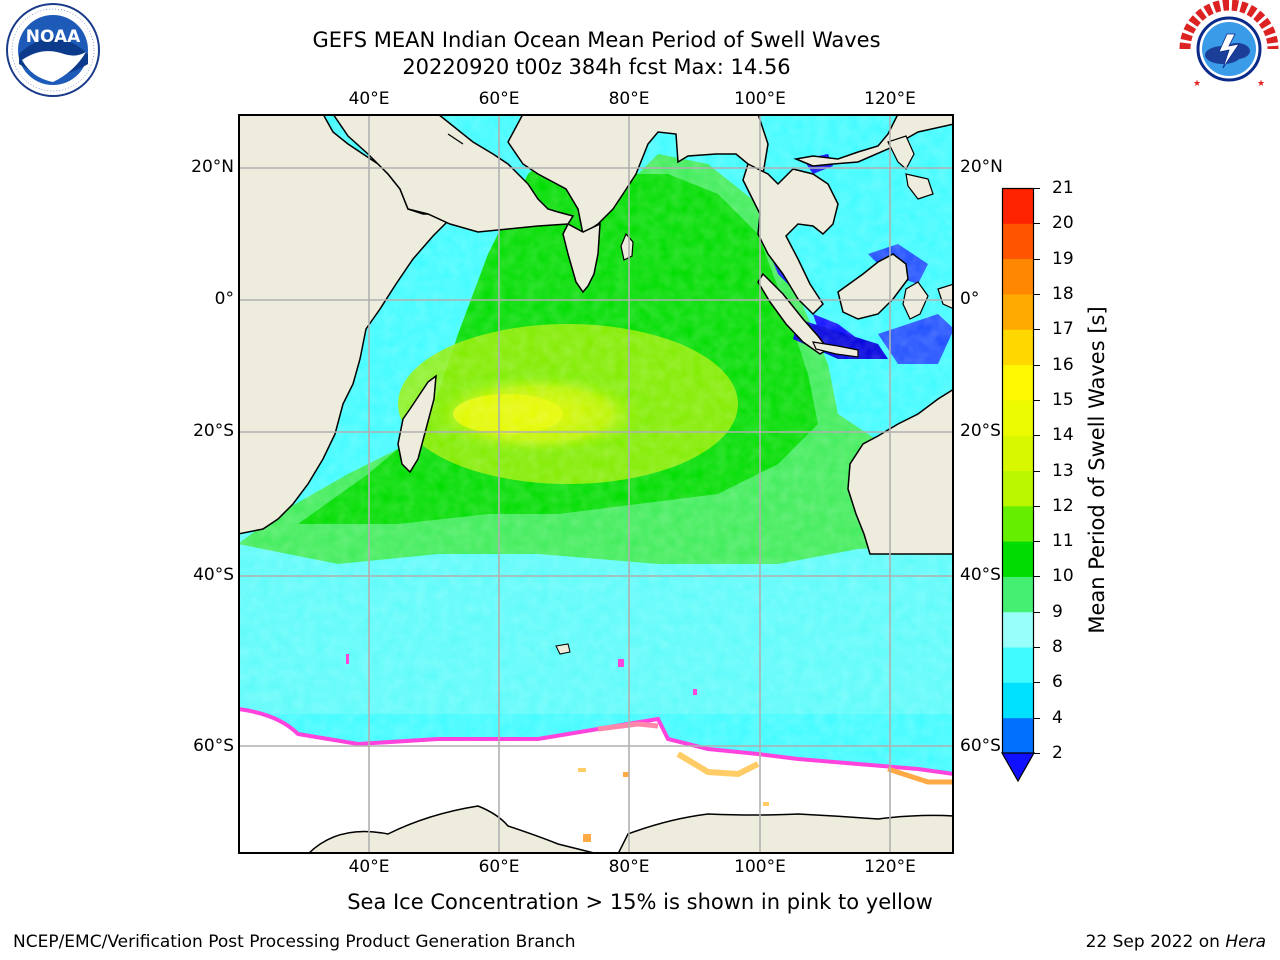  Describe the element at coordinates (213, 746) in the screenshot. I see `lat-label-left: 60°S` at that location.